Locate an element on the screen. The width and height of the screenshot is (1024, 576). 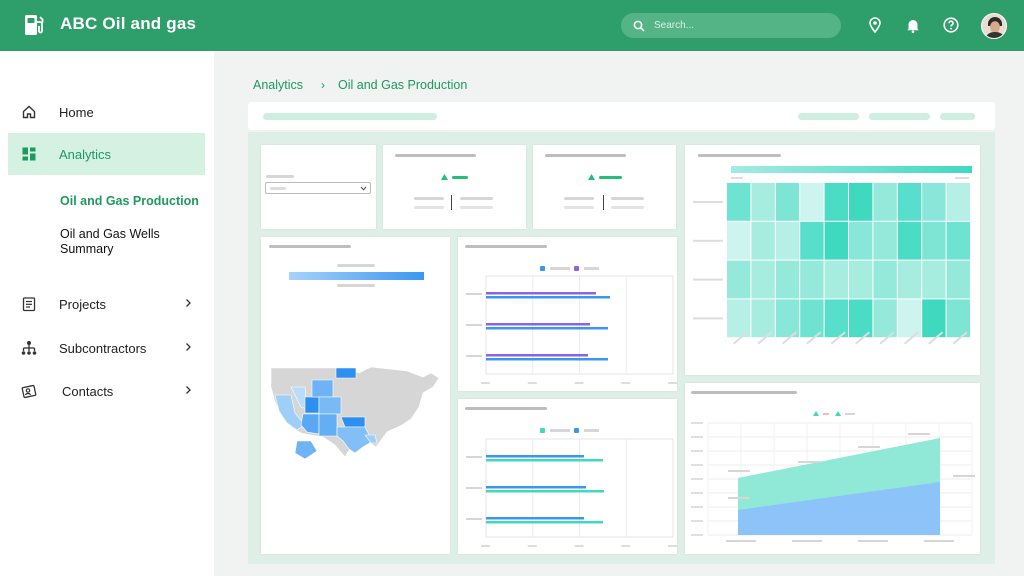
search-input is located at coordinates (739, 25).